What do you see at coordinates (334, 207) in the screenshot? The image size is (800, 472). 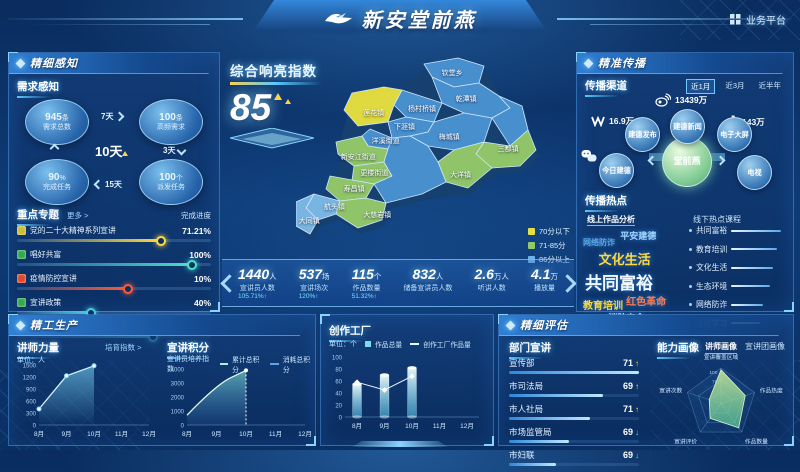 I see `map-town-label: 航头镇` at bounding box center [334, 207].